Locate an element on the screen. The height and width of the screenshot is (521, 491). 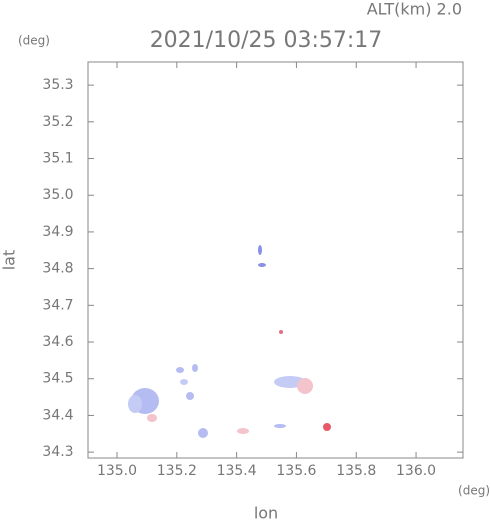
y-tick-label: 35.2 is located at coordinates (57, 122).